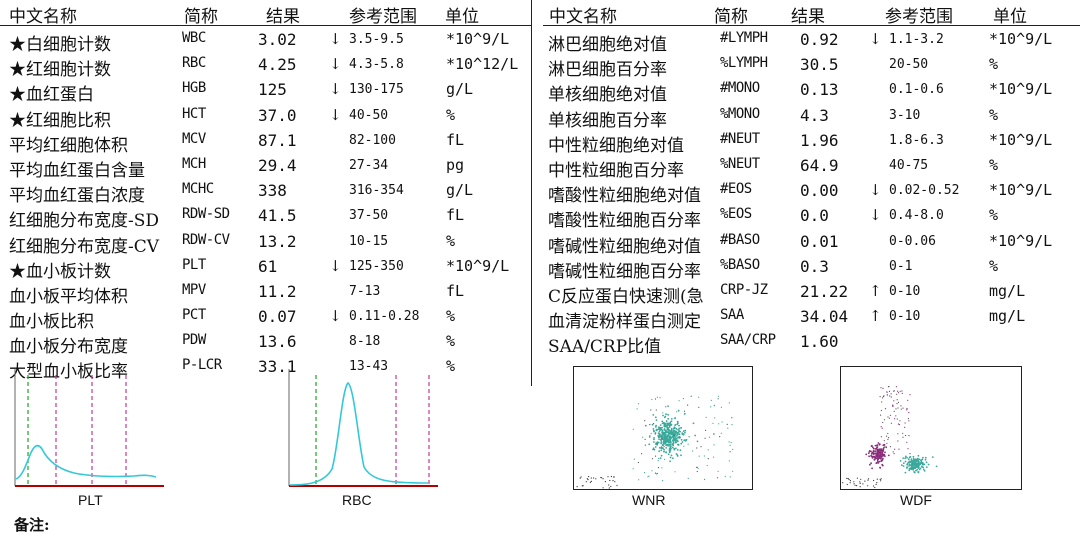 This screenshot has height=535, width=1080. Describe the element at coordinates (265, 90) in the screenshot. I see `table-row: ★血红蛋白 HGB 125 ↓ 130-175 g/L` at that location.